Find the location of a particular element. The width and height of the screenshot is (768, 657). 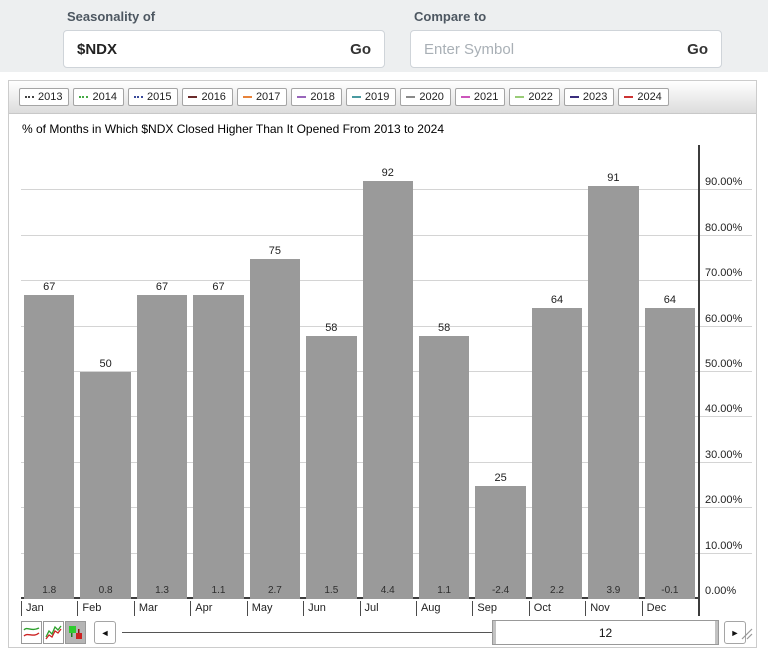

y-tick-label: 20.00% is located at coordinates (724, 500).